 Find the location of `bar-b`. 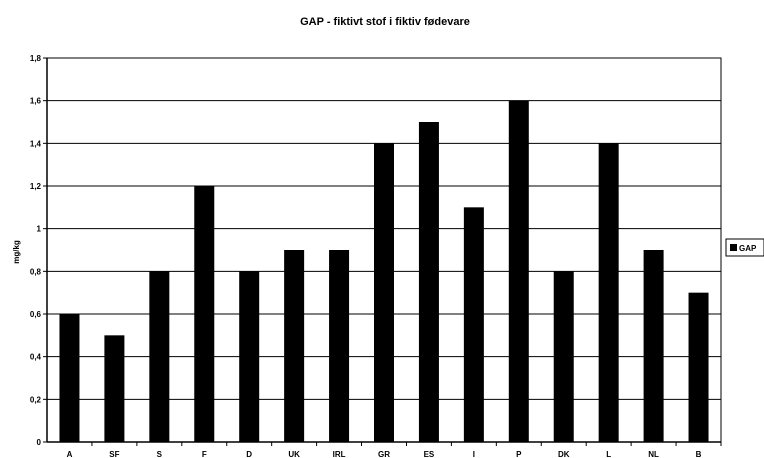

bar-b is located at coordinates (698, 367).